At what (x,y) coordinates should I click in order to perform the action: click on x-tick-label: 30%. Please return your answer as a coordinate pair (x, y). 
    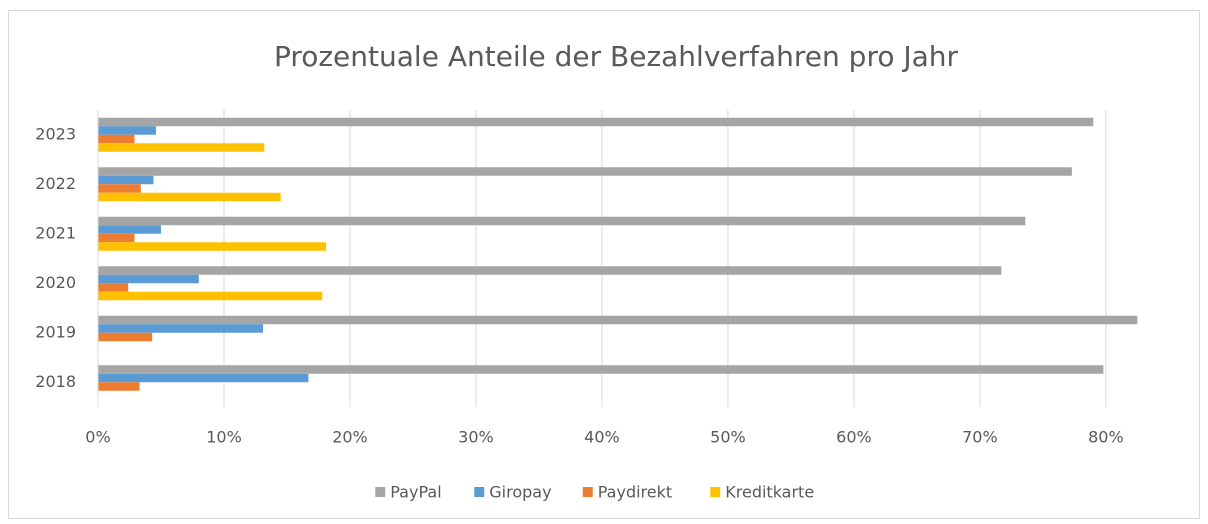
    Looking at the image, I should click on (476, 437).